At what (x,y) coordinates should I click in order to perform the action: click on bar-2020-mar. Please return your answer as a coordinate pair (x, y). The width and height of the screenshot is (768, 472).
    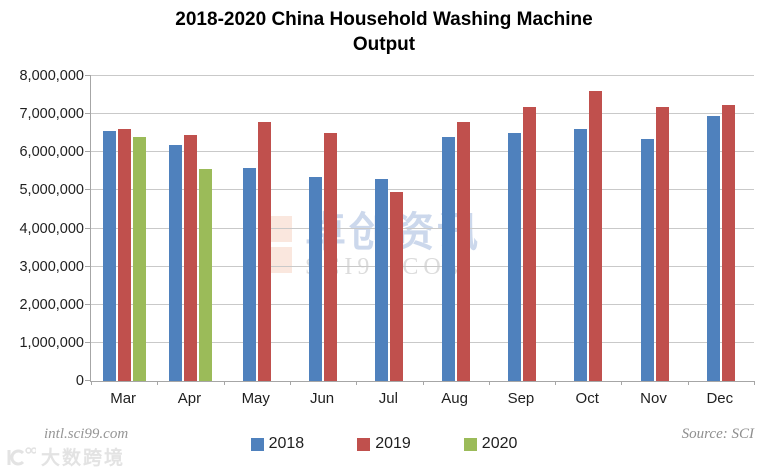
    Looking at the image, I should click on (139, 259).